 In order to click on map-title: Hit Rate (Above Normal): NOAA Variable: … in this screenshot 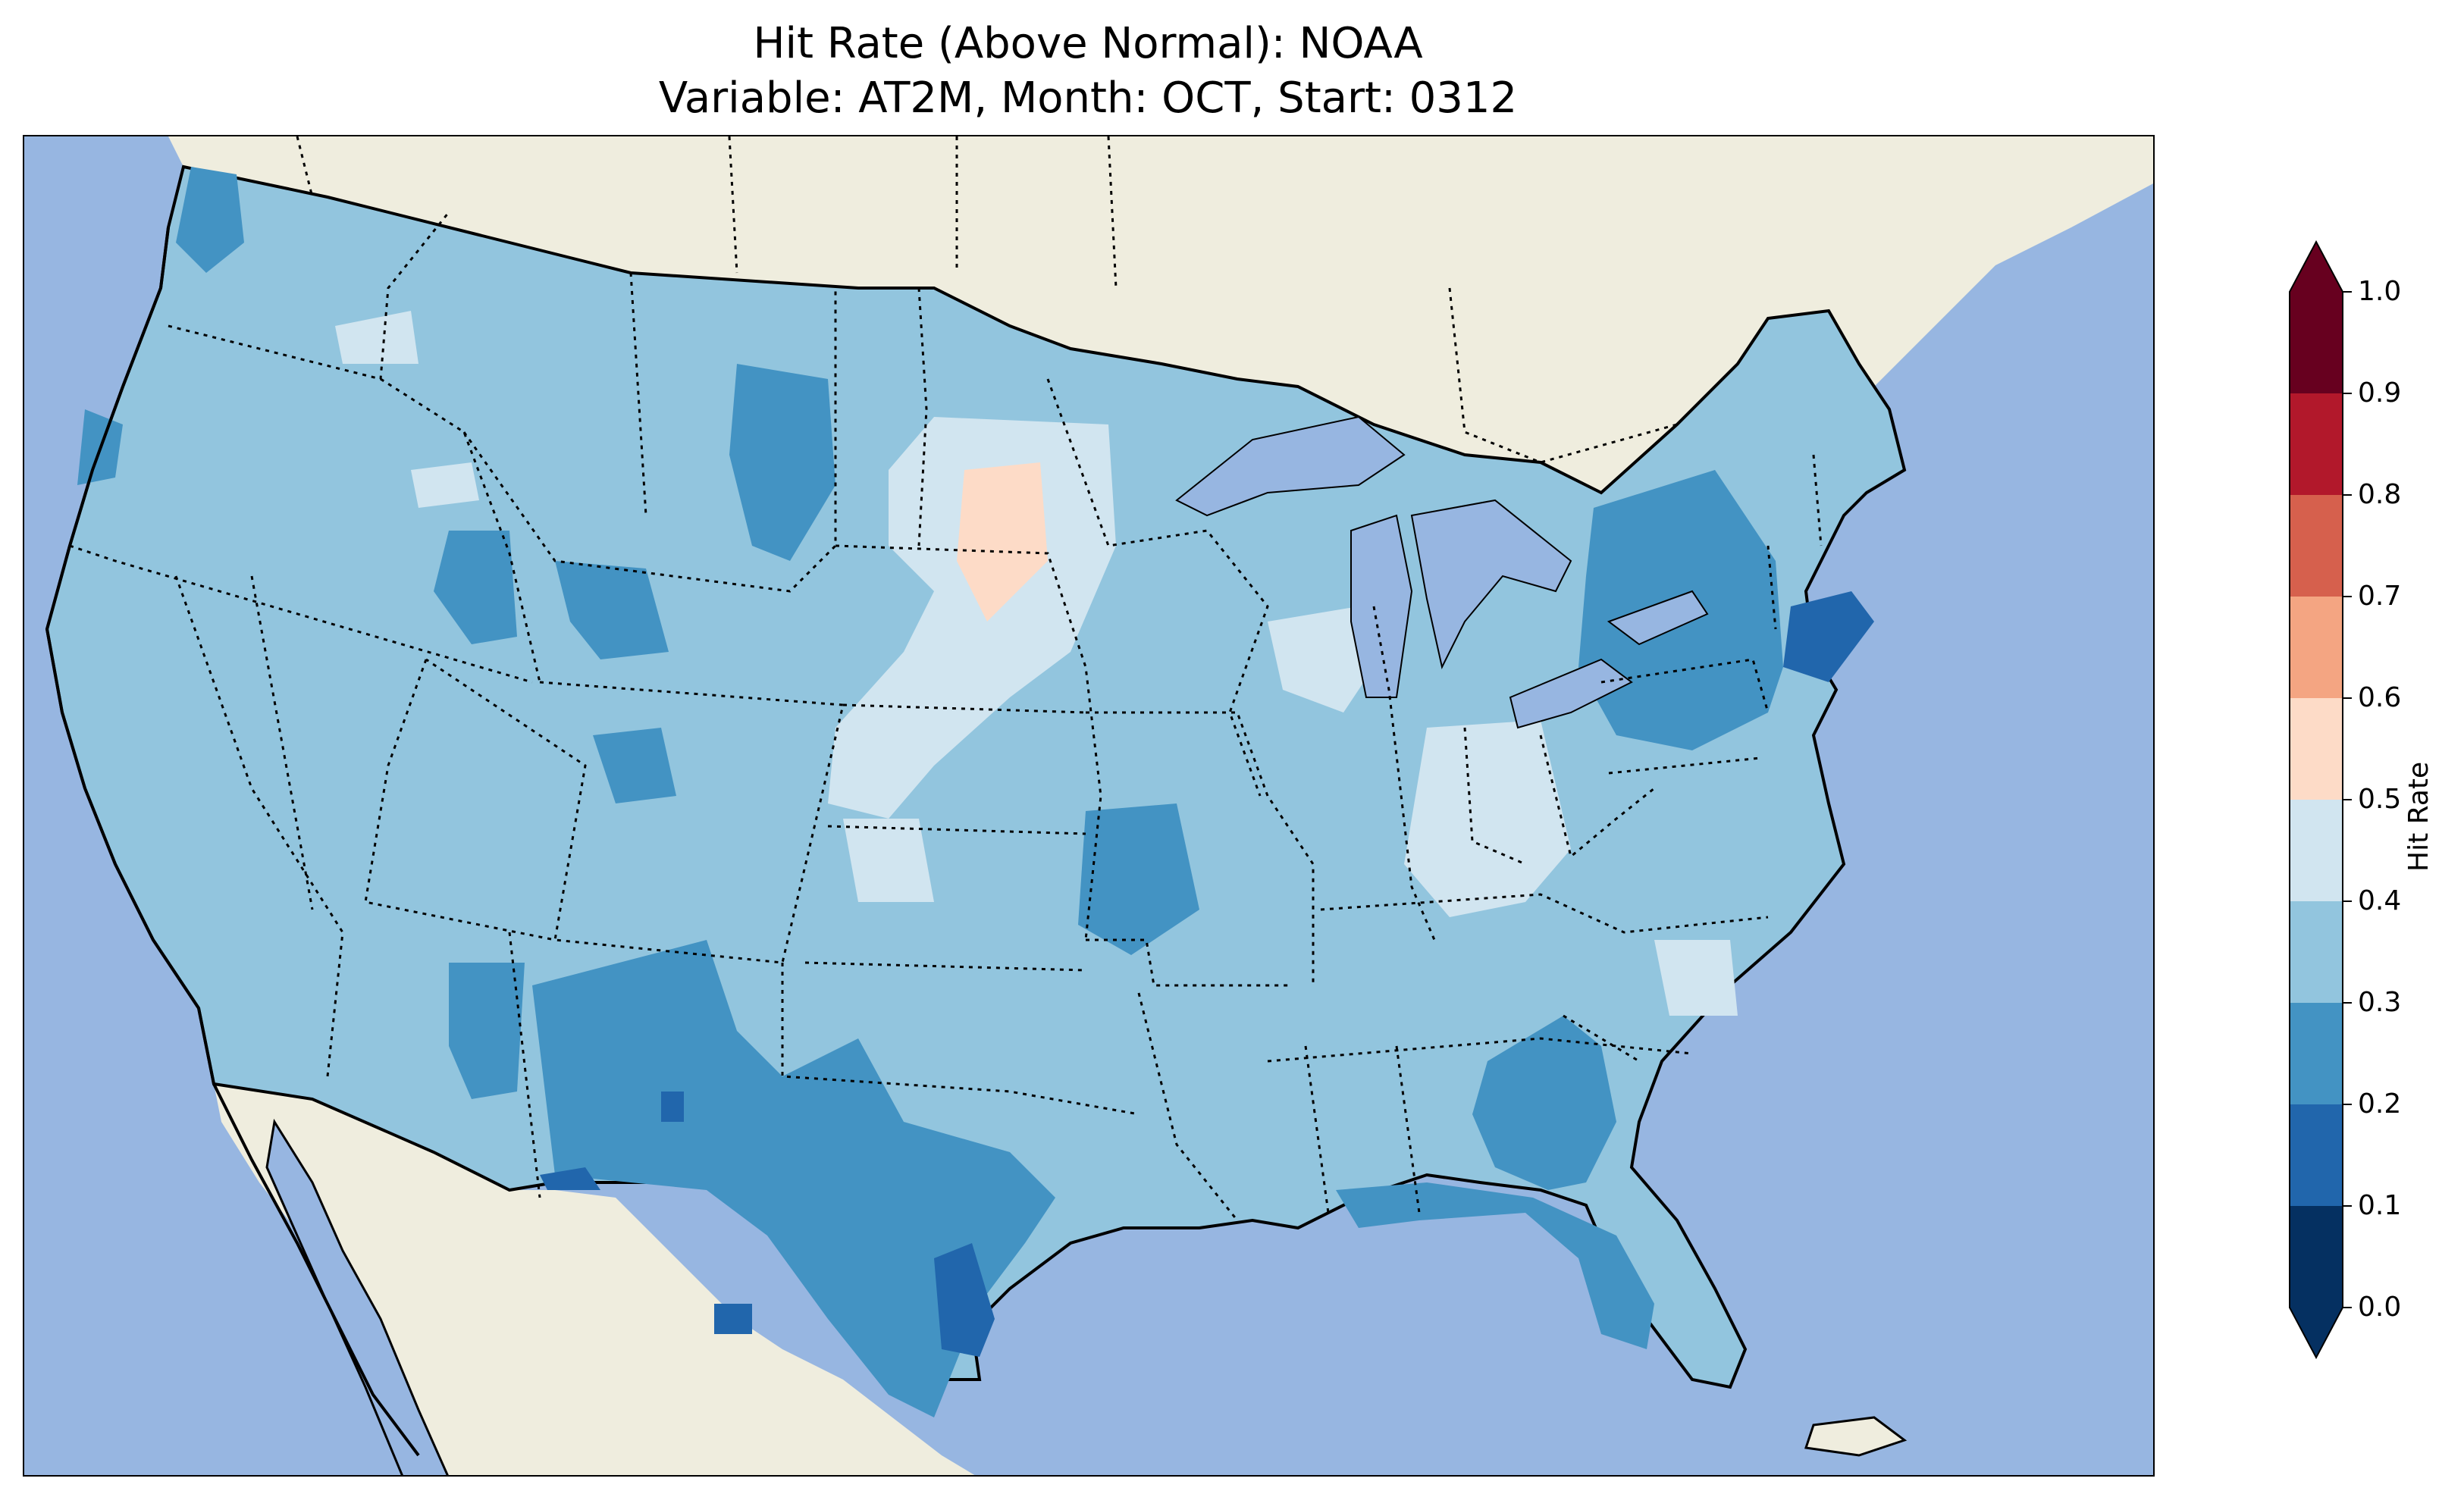, I will do `click(1088, 71)`.